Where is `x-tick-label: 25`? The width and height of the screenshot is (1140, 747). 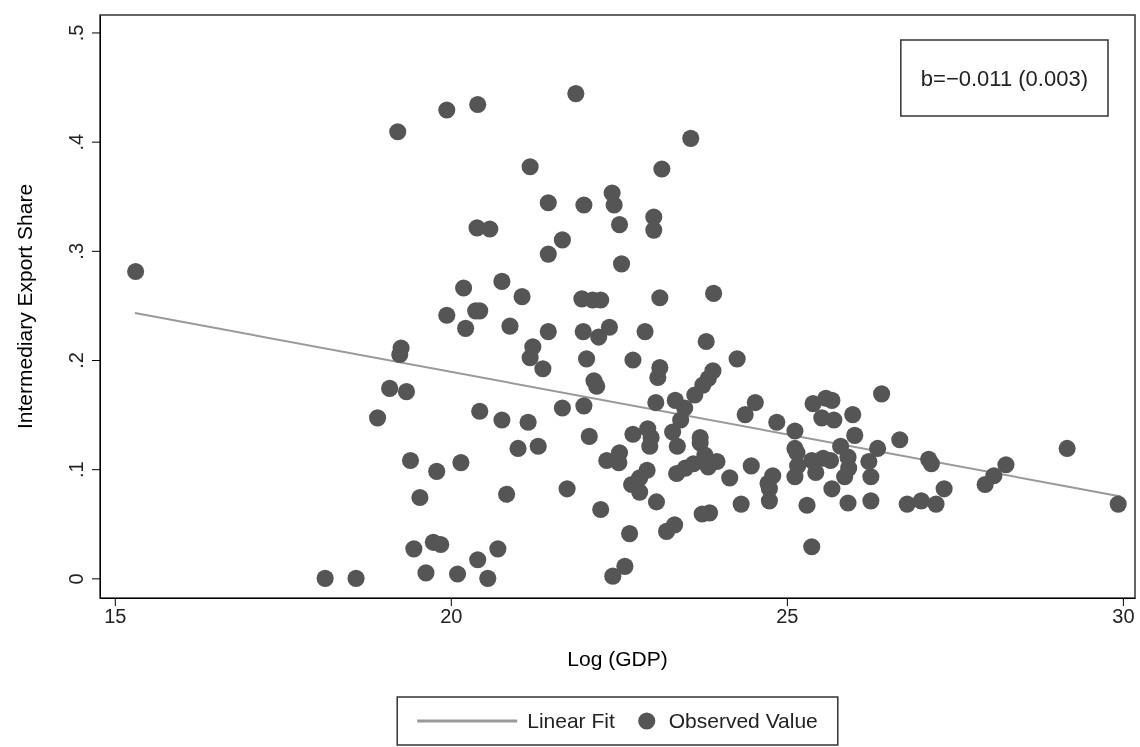
x-tick-label: 25 is located at coordinates (787, 616).